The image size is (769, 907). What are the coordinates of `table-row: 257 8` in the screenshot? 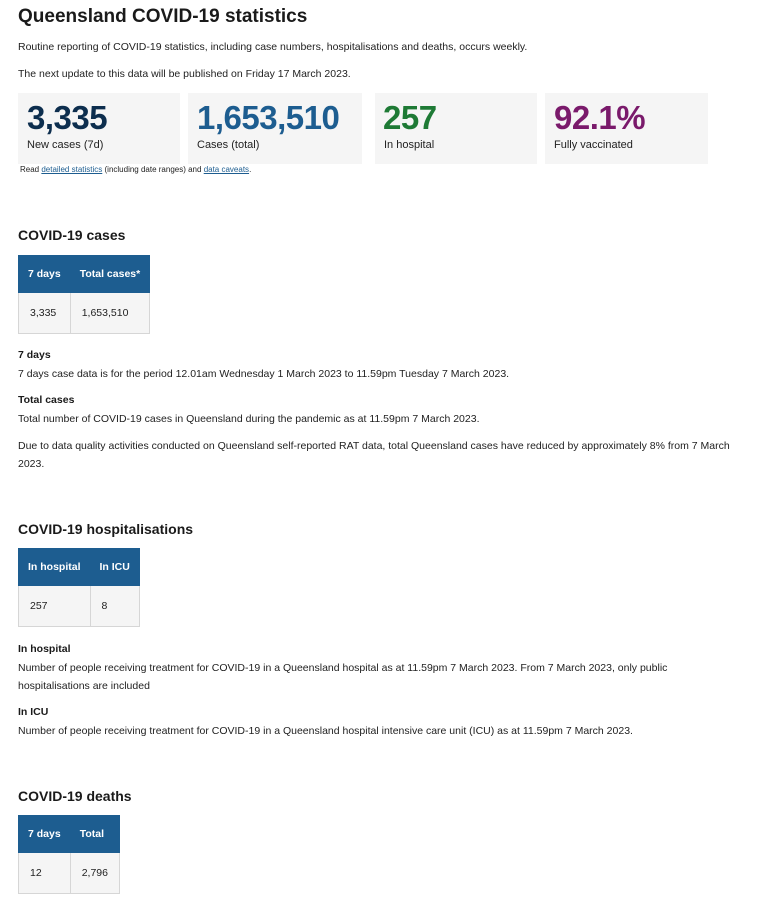 It's located at (79, 606).